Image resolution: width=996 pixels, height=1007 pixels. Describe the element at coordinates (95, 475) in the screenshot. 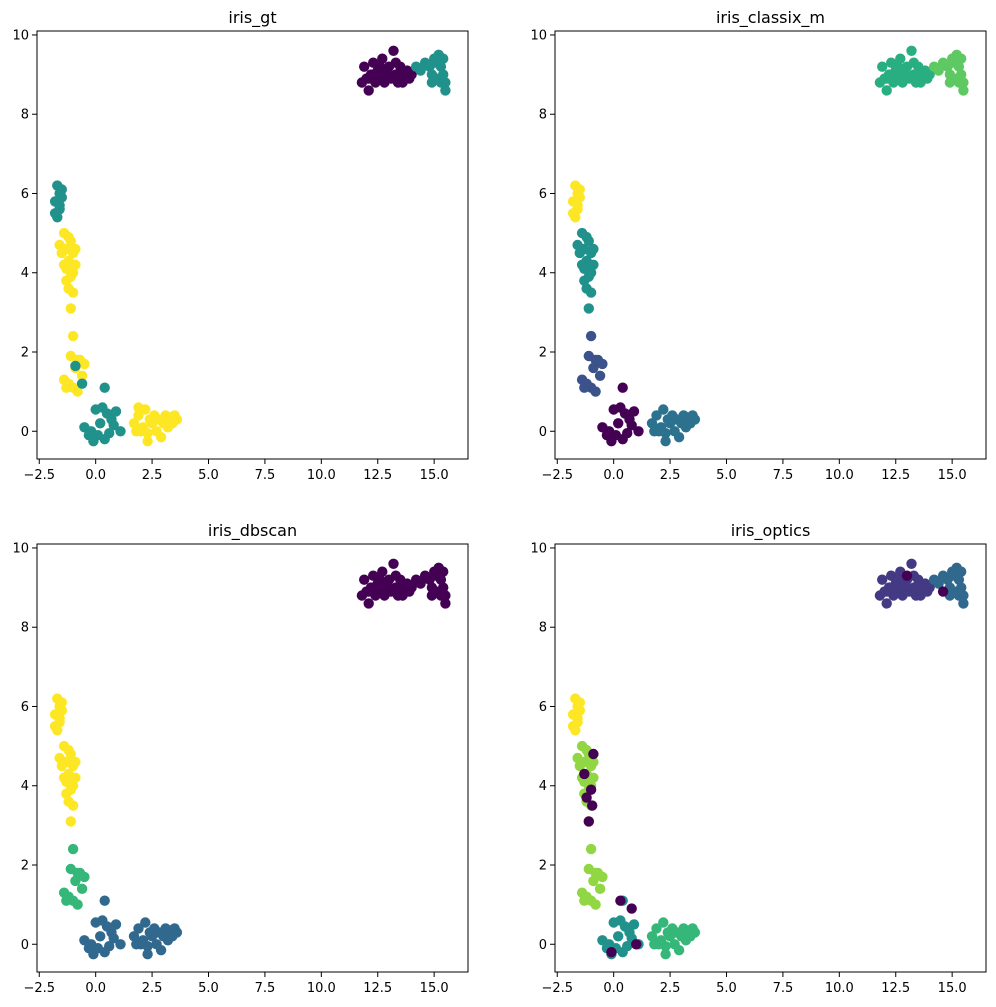

I see `x-tick-label: 0.0` at that location.